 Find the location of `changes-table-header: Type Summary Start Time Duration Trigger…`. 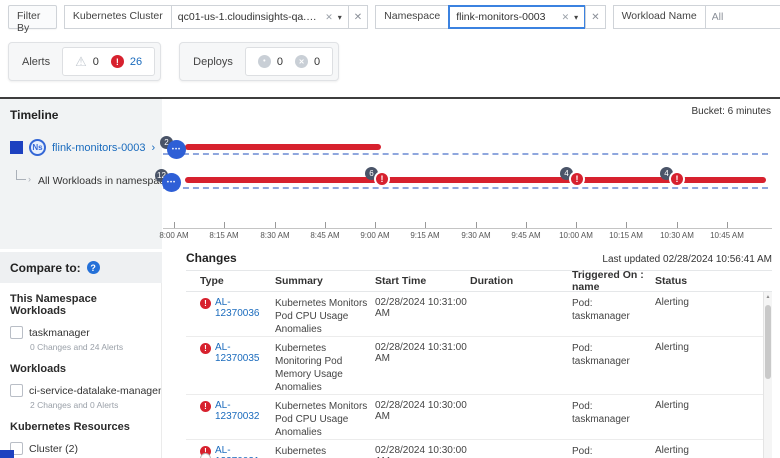

changes-table-header: Type Summary Start Time Duration Trigger… is located at coordinates (479, 281).